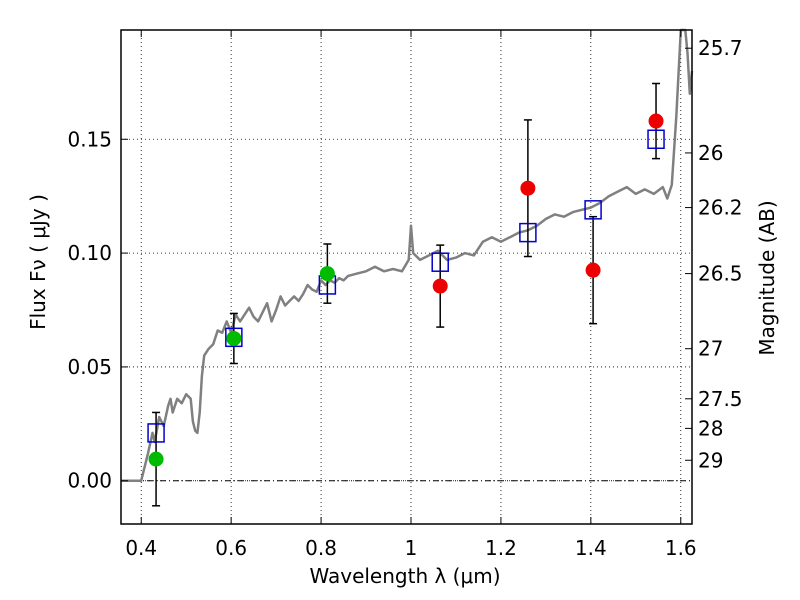 Image resolution: width=800 pixels, height=600 pixels. What do you see at coordinates (710, 460) in the screenshot?
I see `magnitude-tick-label: 29` at bounding box center [710, 460].